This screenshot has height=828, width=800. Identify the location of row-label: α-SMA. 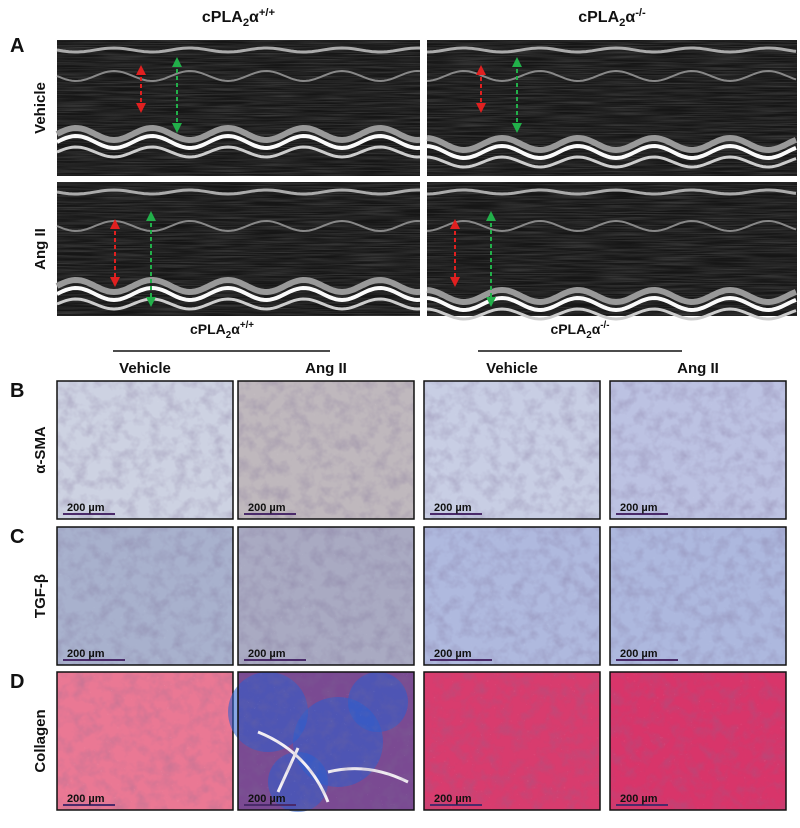
(40, 450).